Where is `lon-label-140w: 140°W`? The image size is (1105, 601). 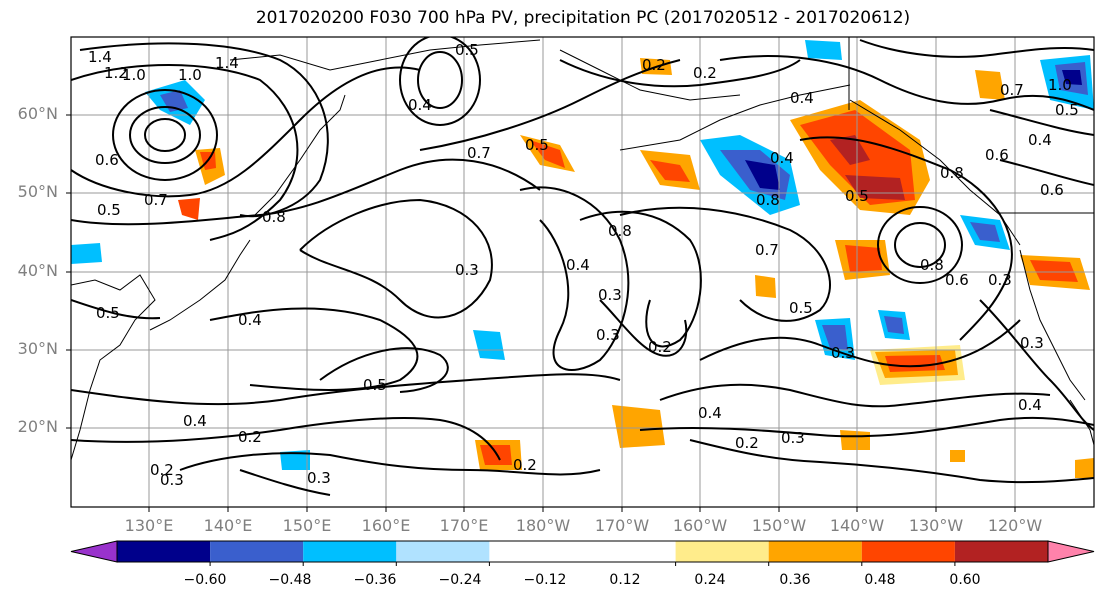
lon-label-140w: 140°W is located at coordinates (857, 525).